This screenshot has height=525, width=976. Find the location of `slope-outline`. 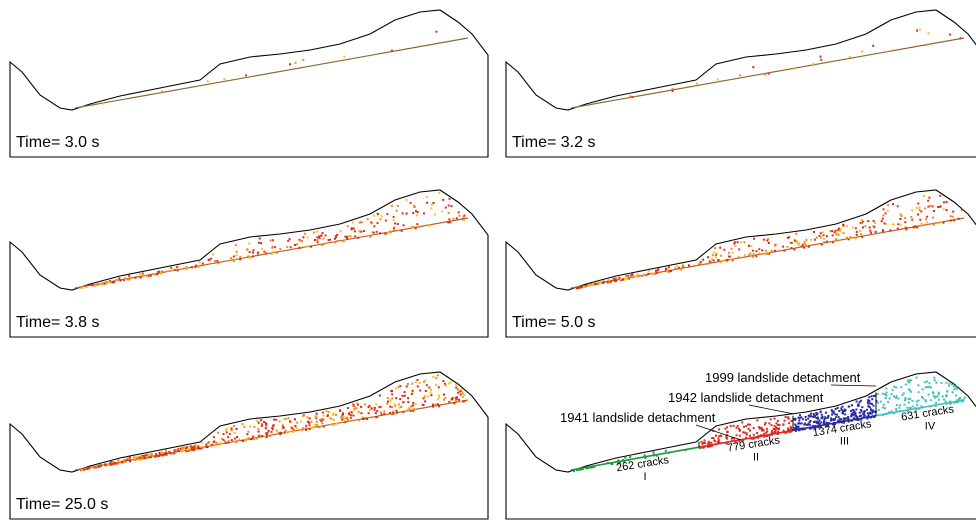

slope-outline is located at coordinates (249, 263).